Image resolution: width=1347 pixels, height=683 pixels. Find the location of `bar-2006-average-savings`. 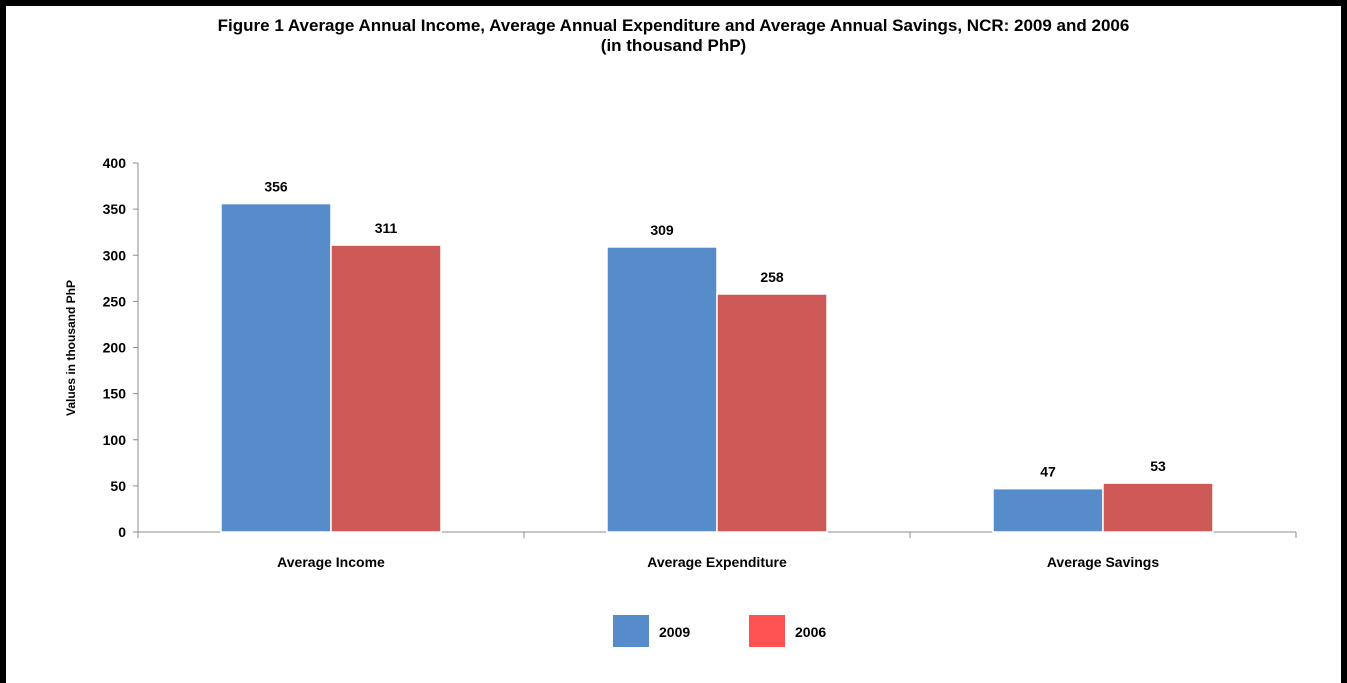

bar-2006-average-savings is located at coordinates (1158, 507).